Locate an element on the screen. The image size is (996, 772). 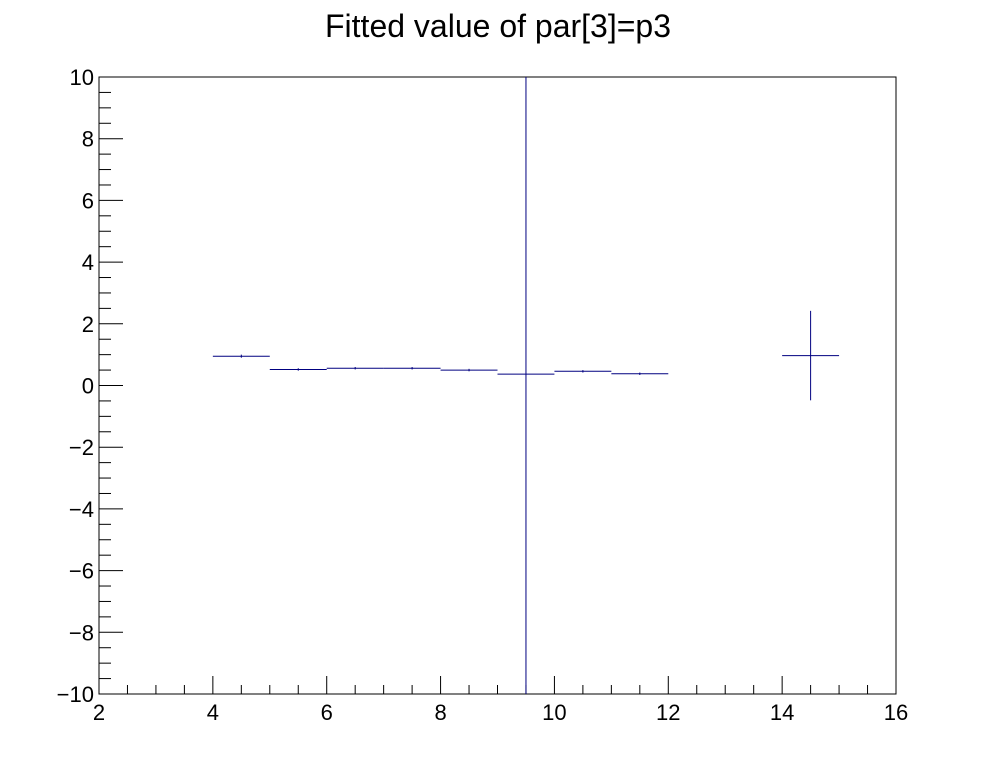
y-tick-label: 4 is located at coordinates (88, 262).